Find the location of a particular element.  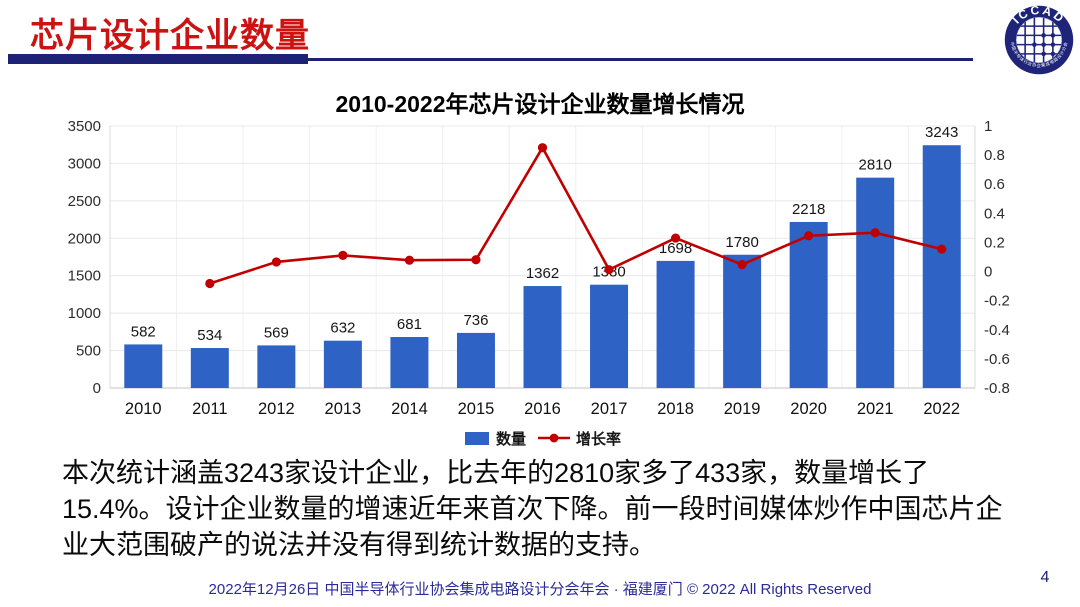

svg-text: 1500 is located at coordinates (84, 276).